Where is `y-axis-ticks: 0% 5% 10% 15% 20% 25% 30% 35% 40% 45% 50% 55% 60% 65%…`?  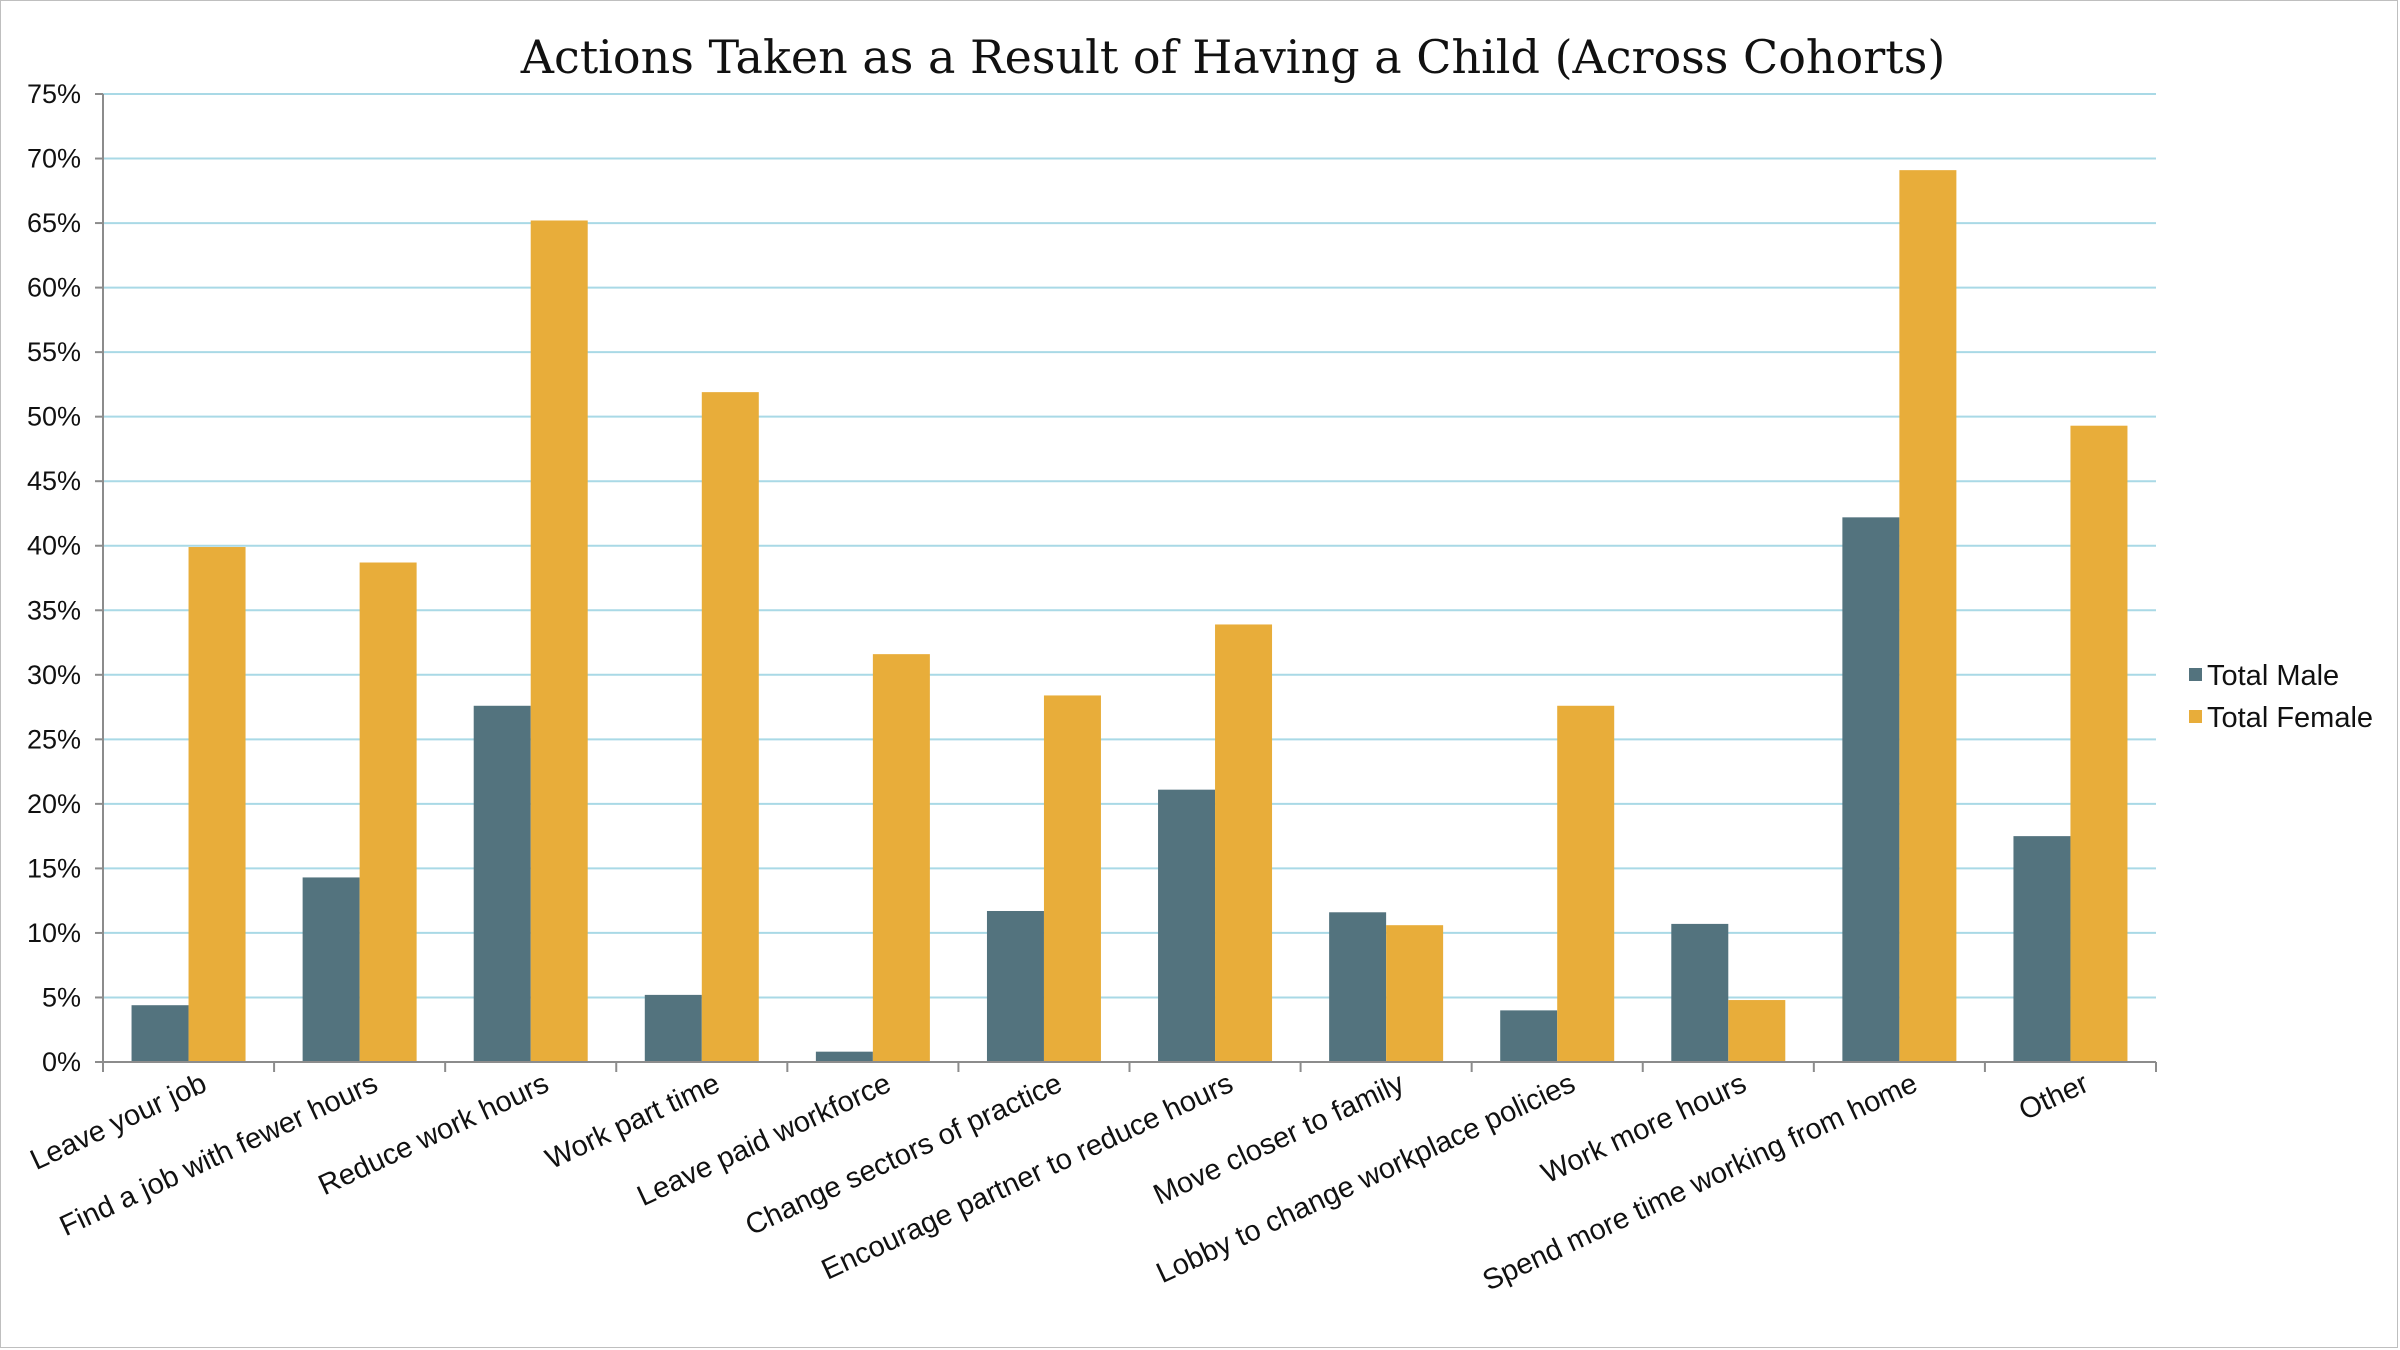 y-axis-ticks: 0% 5% 10% 15% 20% 25% 30% 35% 40% 45% 50% 55% 60% 65%… is located at coordinates (65, 578).